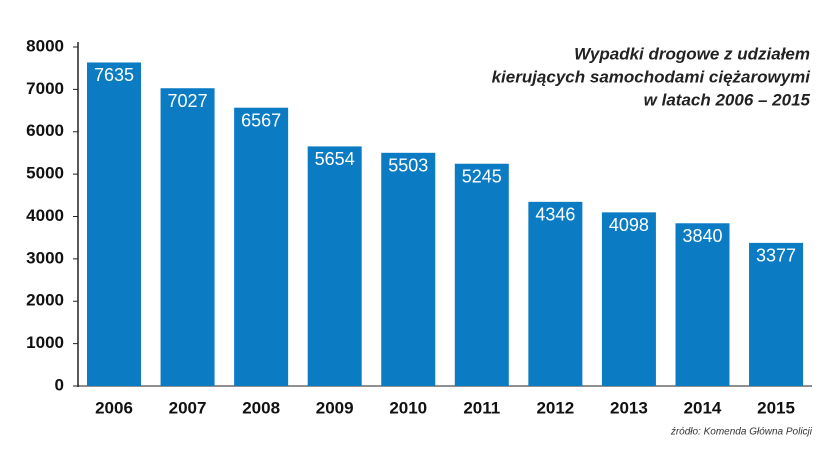  Describe the element at coordinates (629, 407) in the screenshot. I see `x-tick-label: 2013` at that location.